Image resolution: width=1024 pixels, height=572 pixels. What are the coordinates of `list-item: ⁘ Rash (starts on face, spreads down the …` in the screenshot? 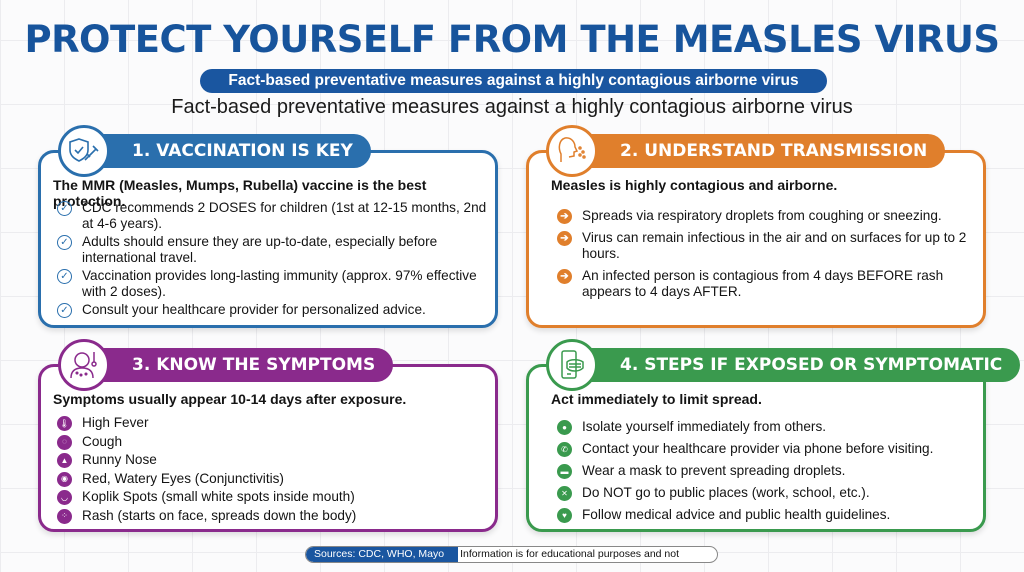 It's located at (267, 516).